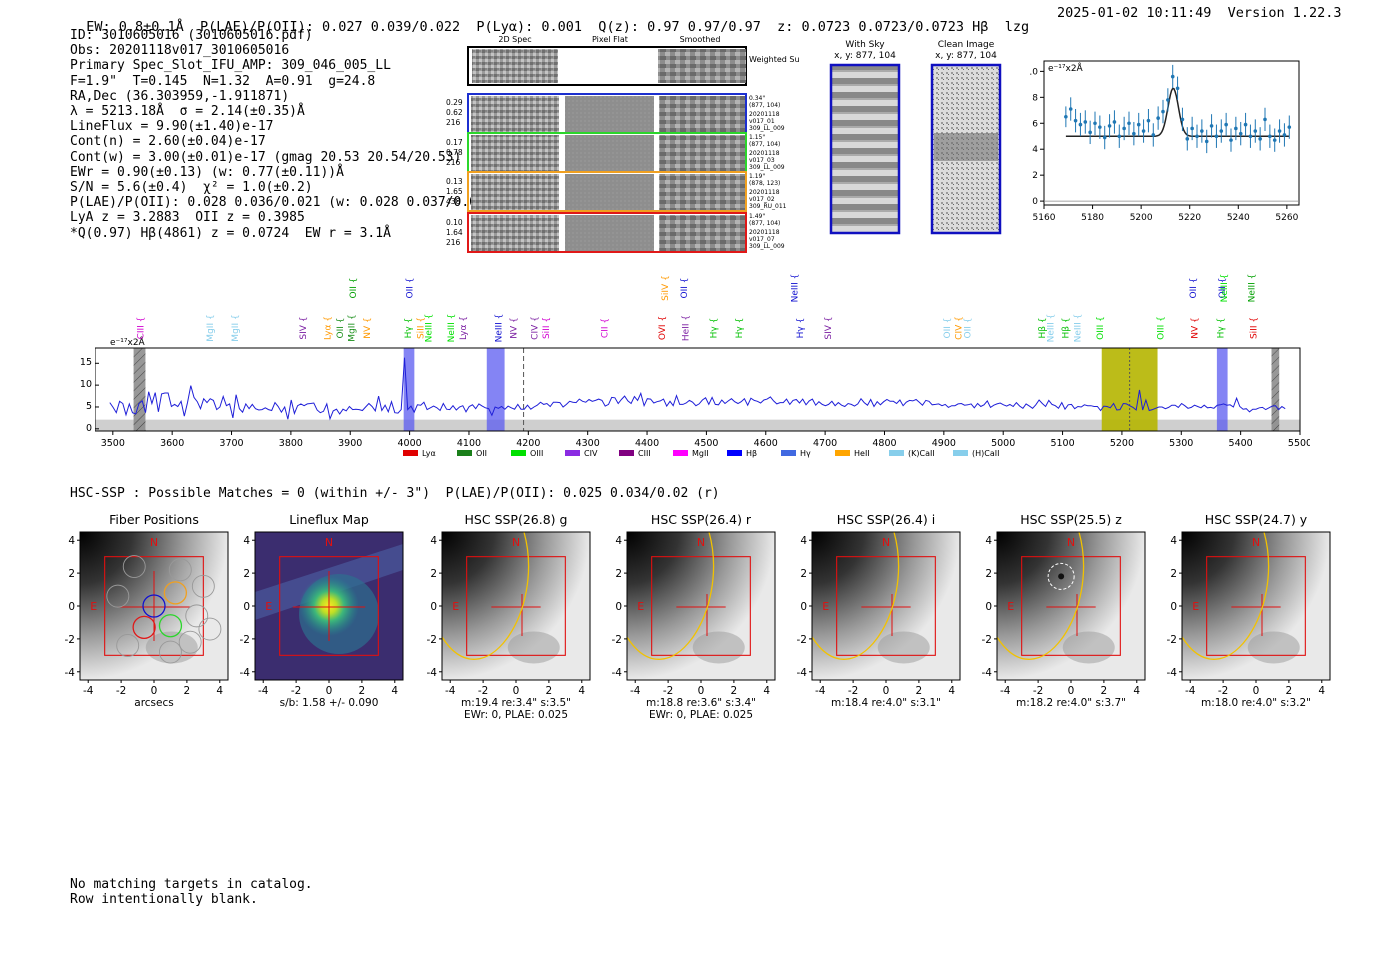 This screenshot has height=953, width=1400. What do you see at coordinates (1034, 72) in the screenshot?
I see `fit-y-tick-label: 10` at bounding box center [1034, 72].